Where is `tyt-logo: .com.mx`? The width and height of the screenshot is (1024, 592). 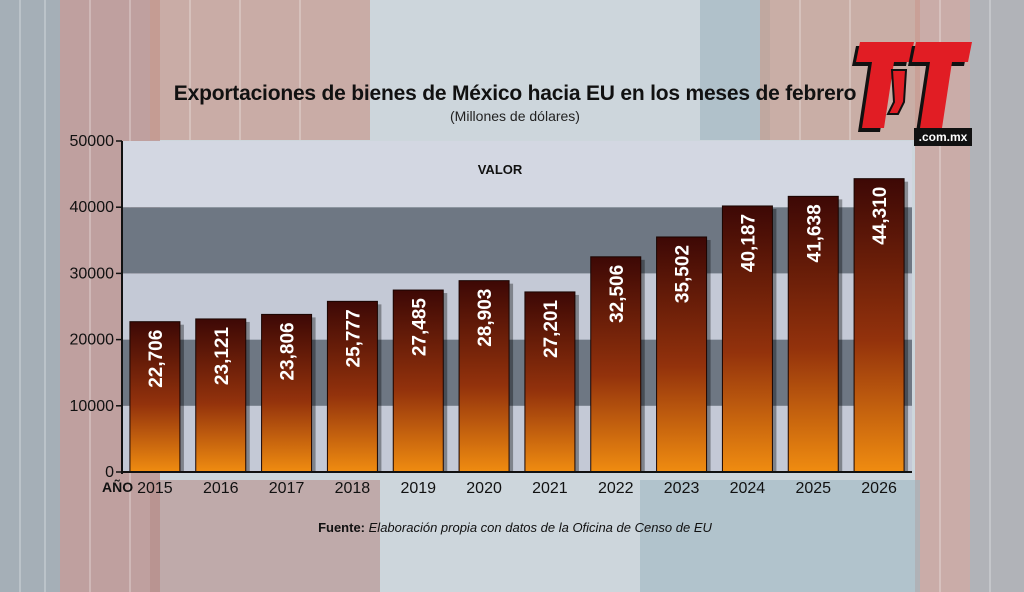
tyt-logo: .com.mx is located at coordinates (912, 94).